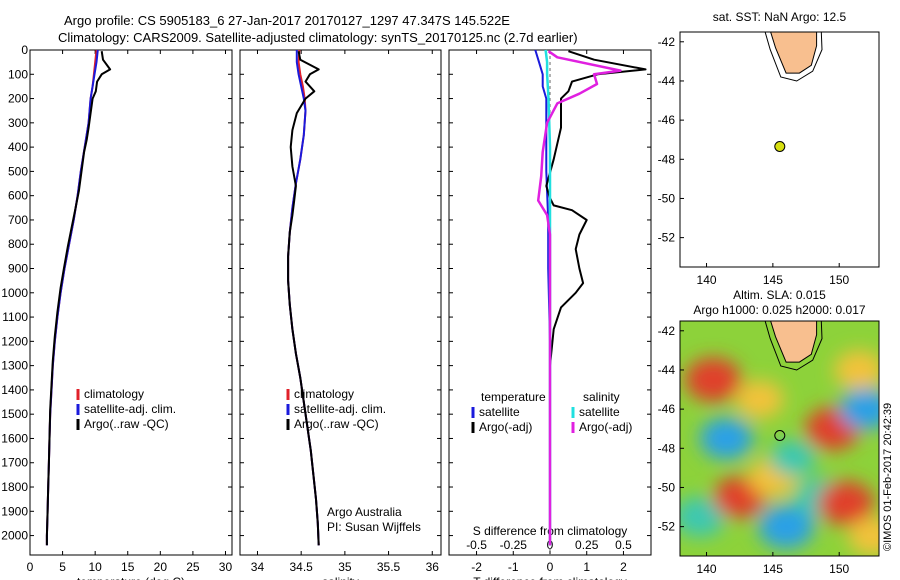 The image size is (900, 580). What do you see at coordinates (14, 293) in the screenshot?
I see `depth-tick-label: 1000` at bounding box center [14, 293].